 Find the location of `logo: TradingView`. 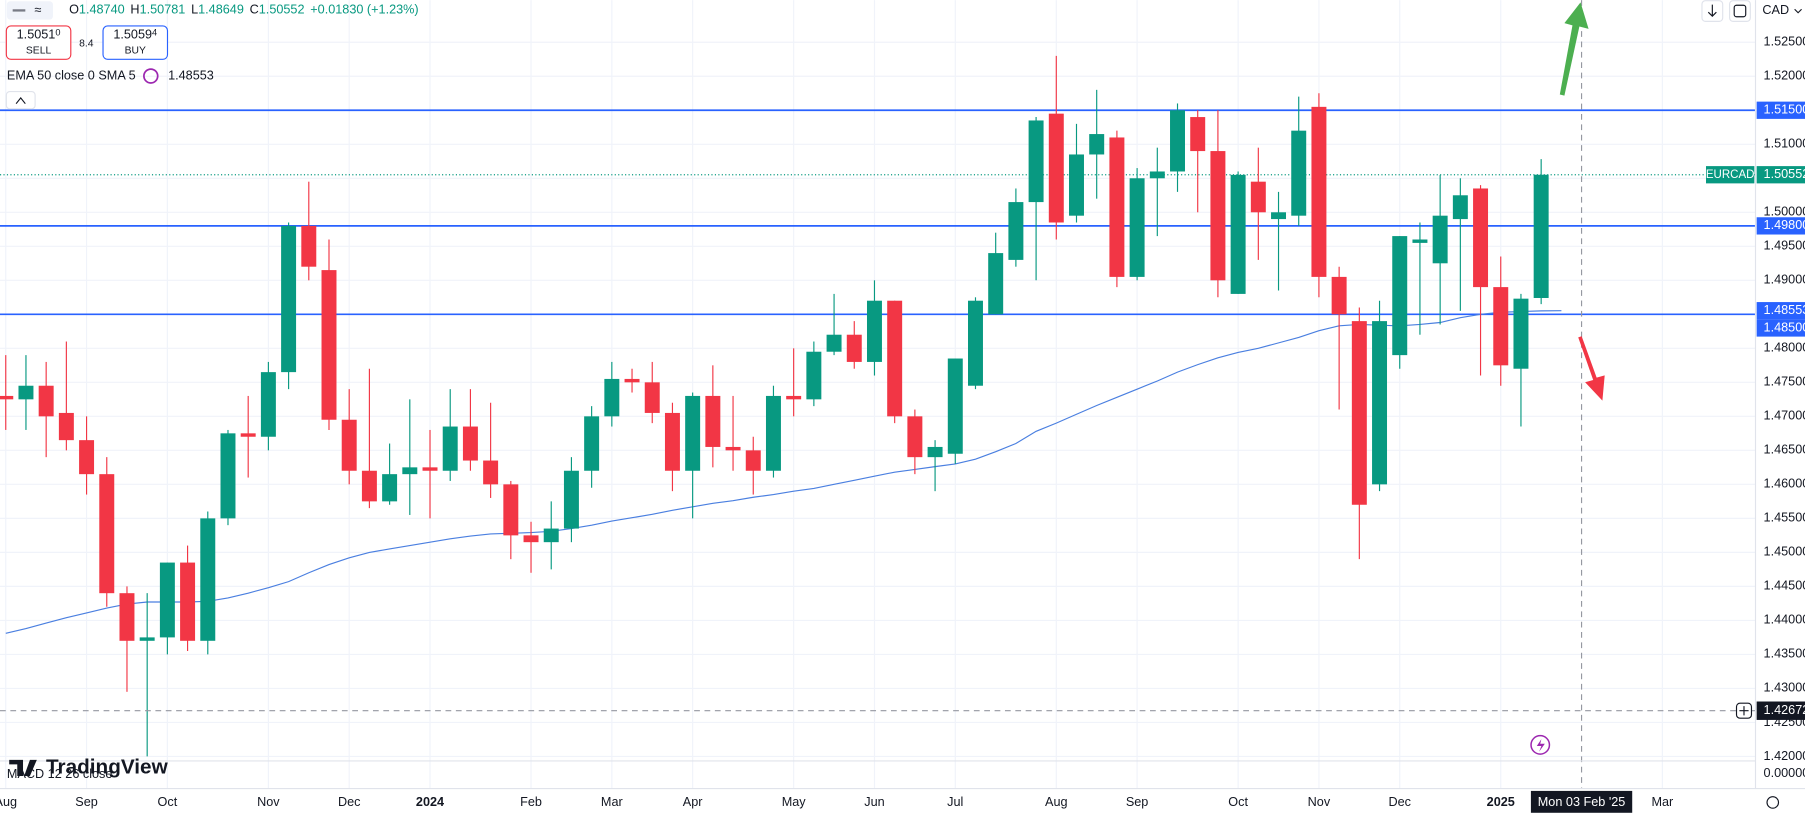

logo: TradingView is located at coordinates (107, 766).